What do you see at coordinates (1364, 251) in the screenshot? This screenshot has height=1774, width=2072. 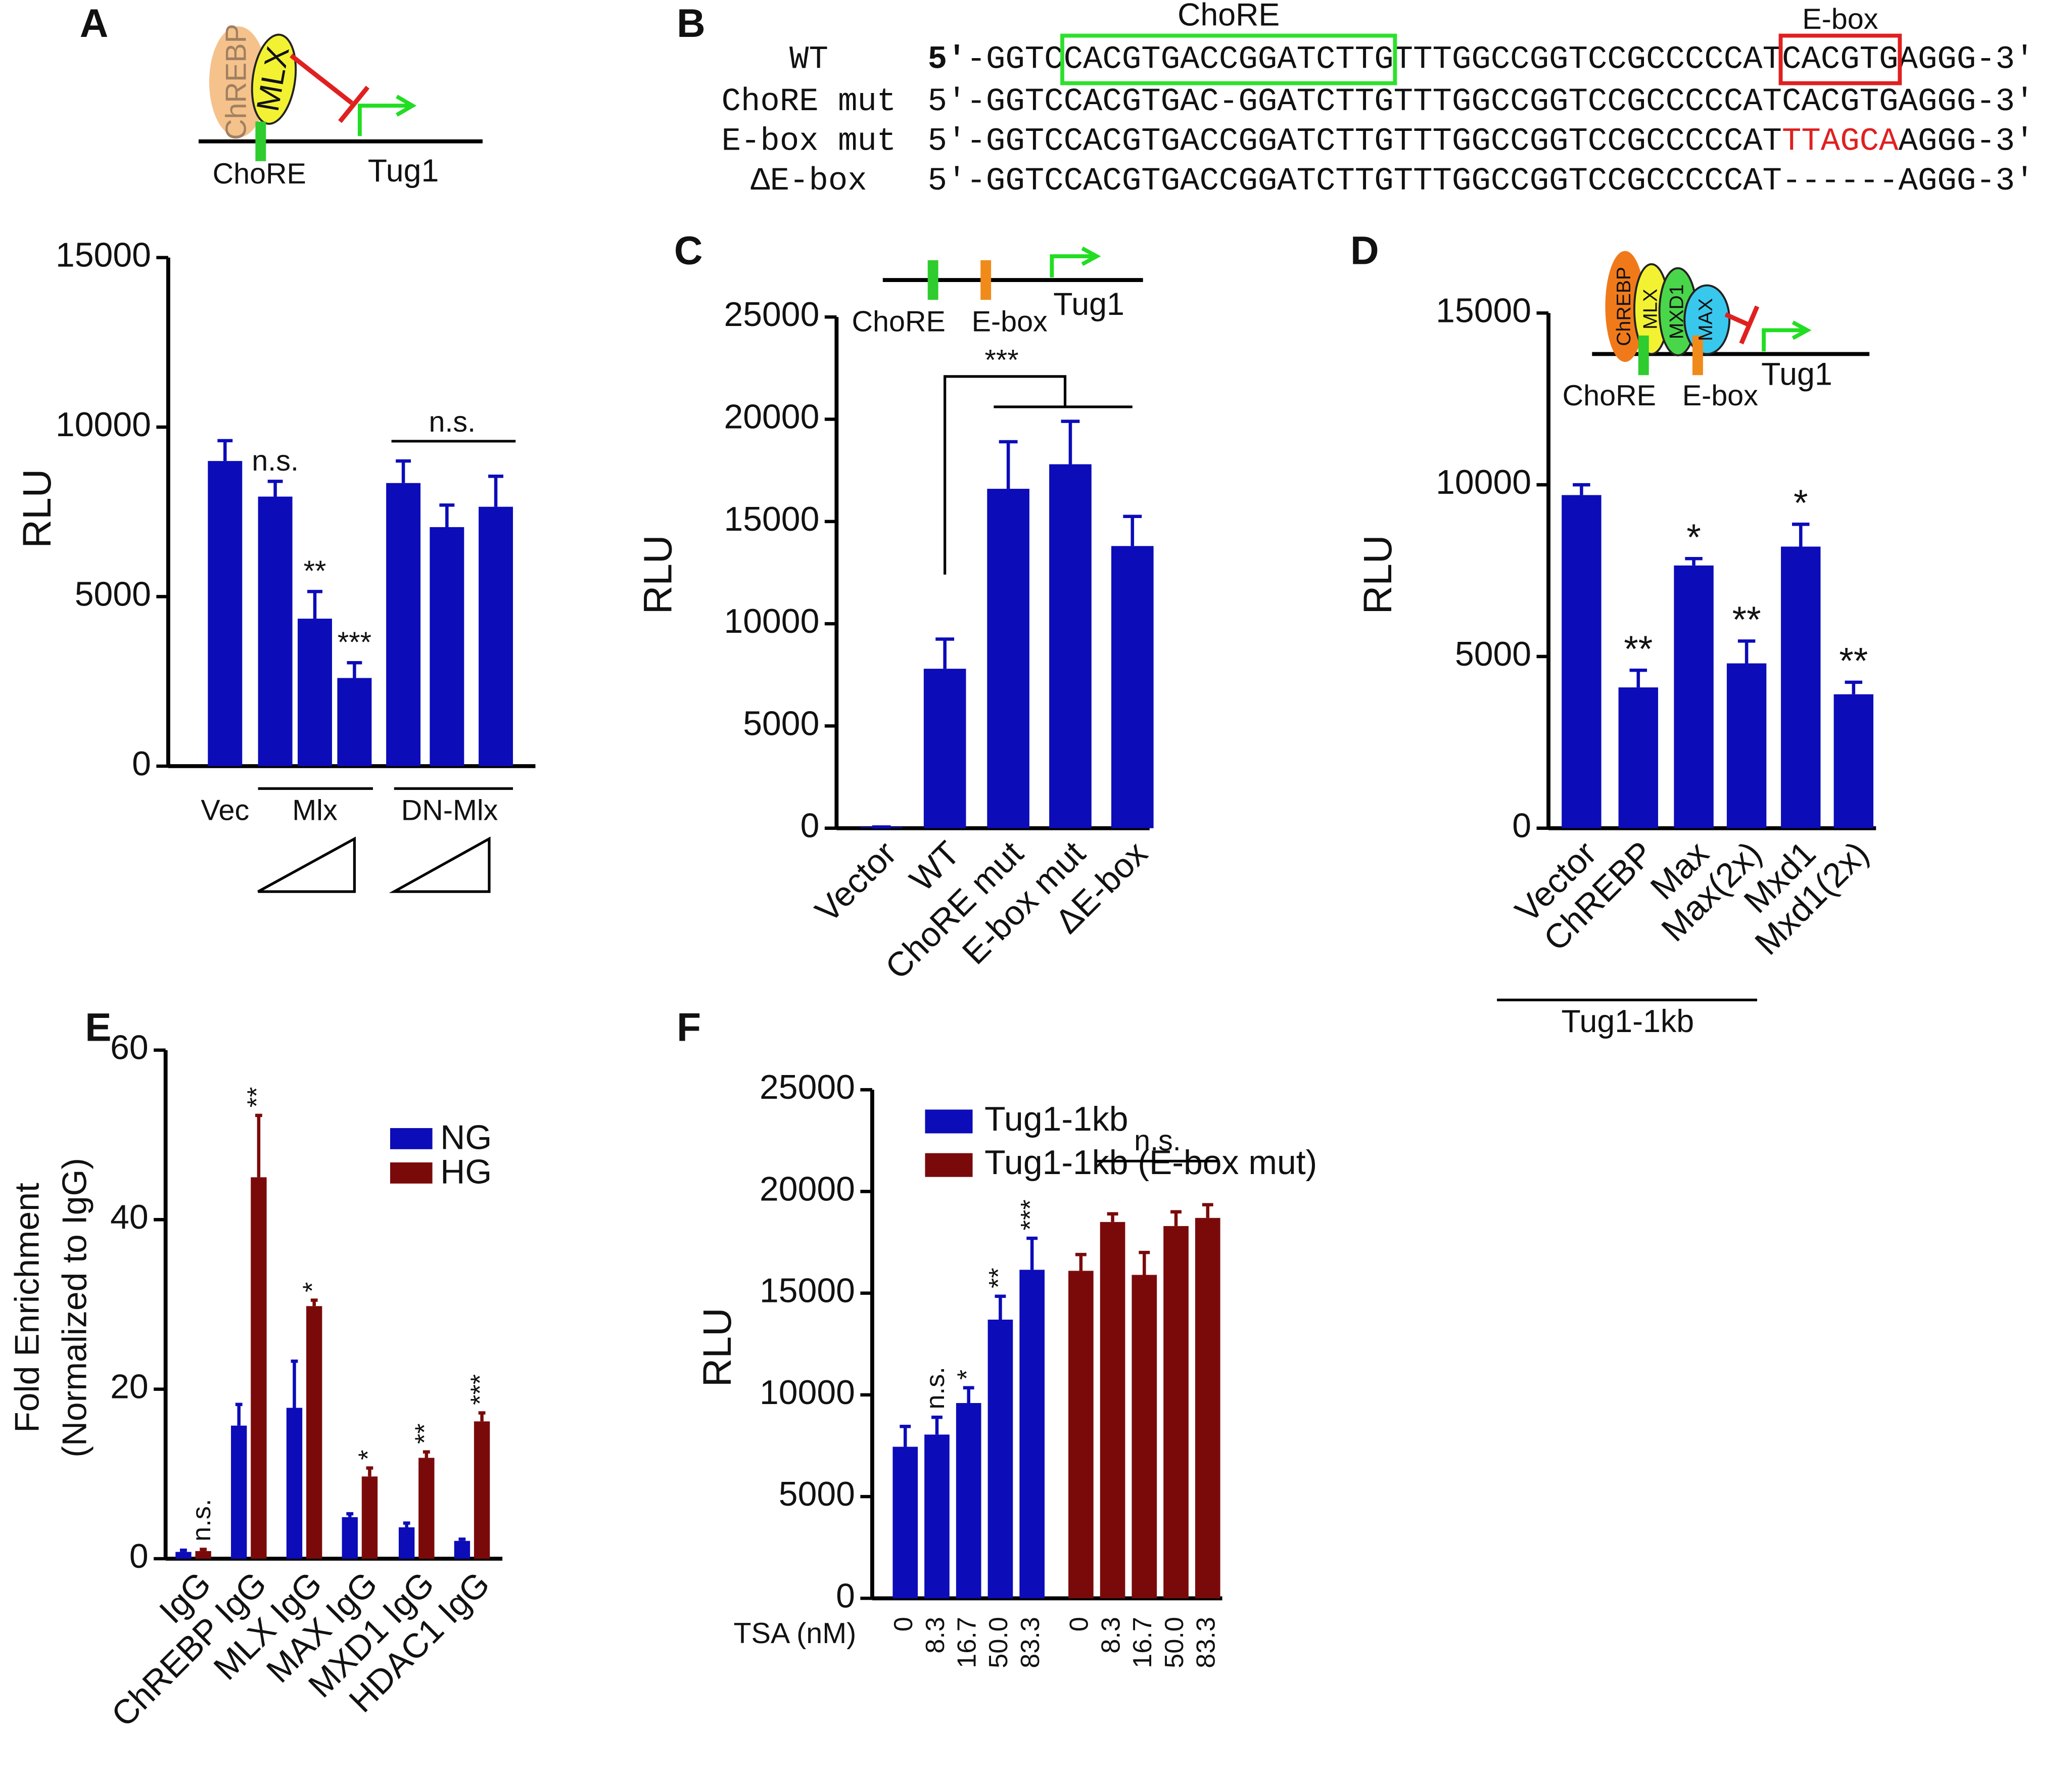 I see `panel-label: D` at bounding box center [1364, 251].